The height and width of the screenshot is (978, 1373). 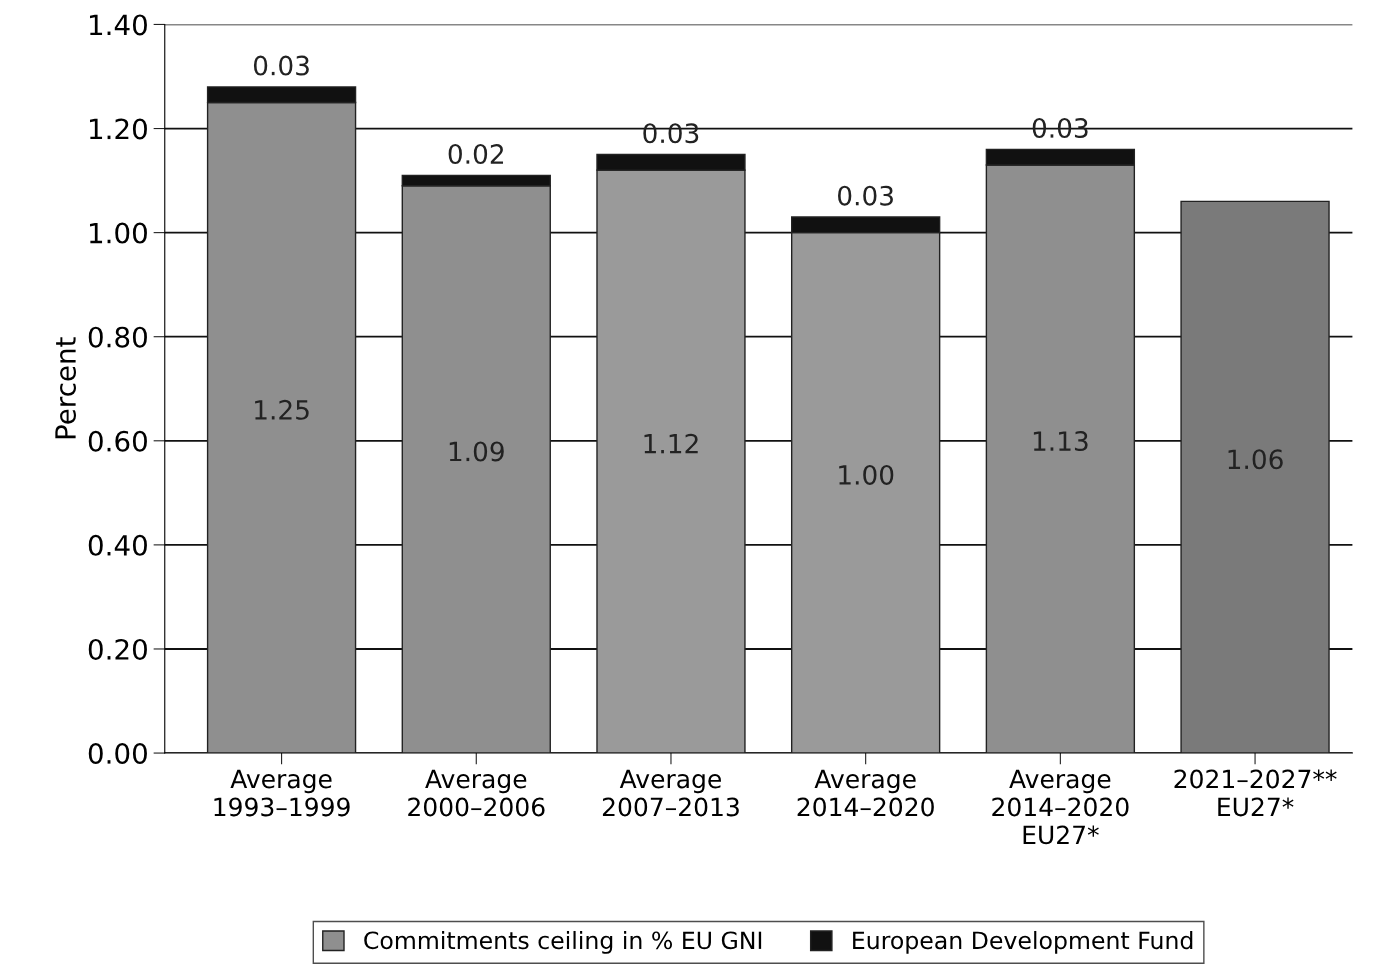 I want to click on data-label: 1.13, so click(x=1060, y=441).